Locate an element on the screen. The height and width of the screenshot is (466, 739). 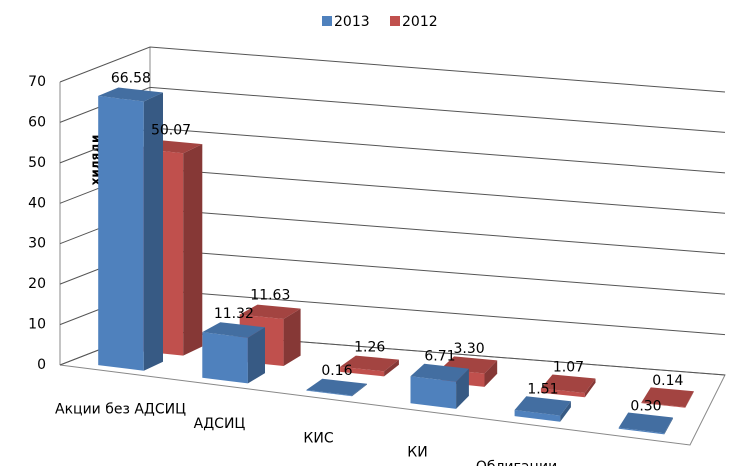
legend-label: 2012 is located at coordinates (420, 22).